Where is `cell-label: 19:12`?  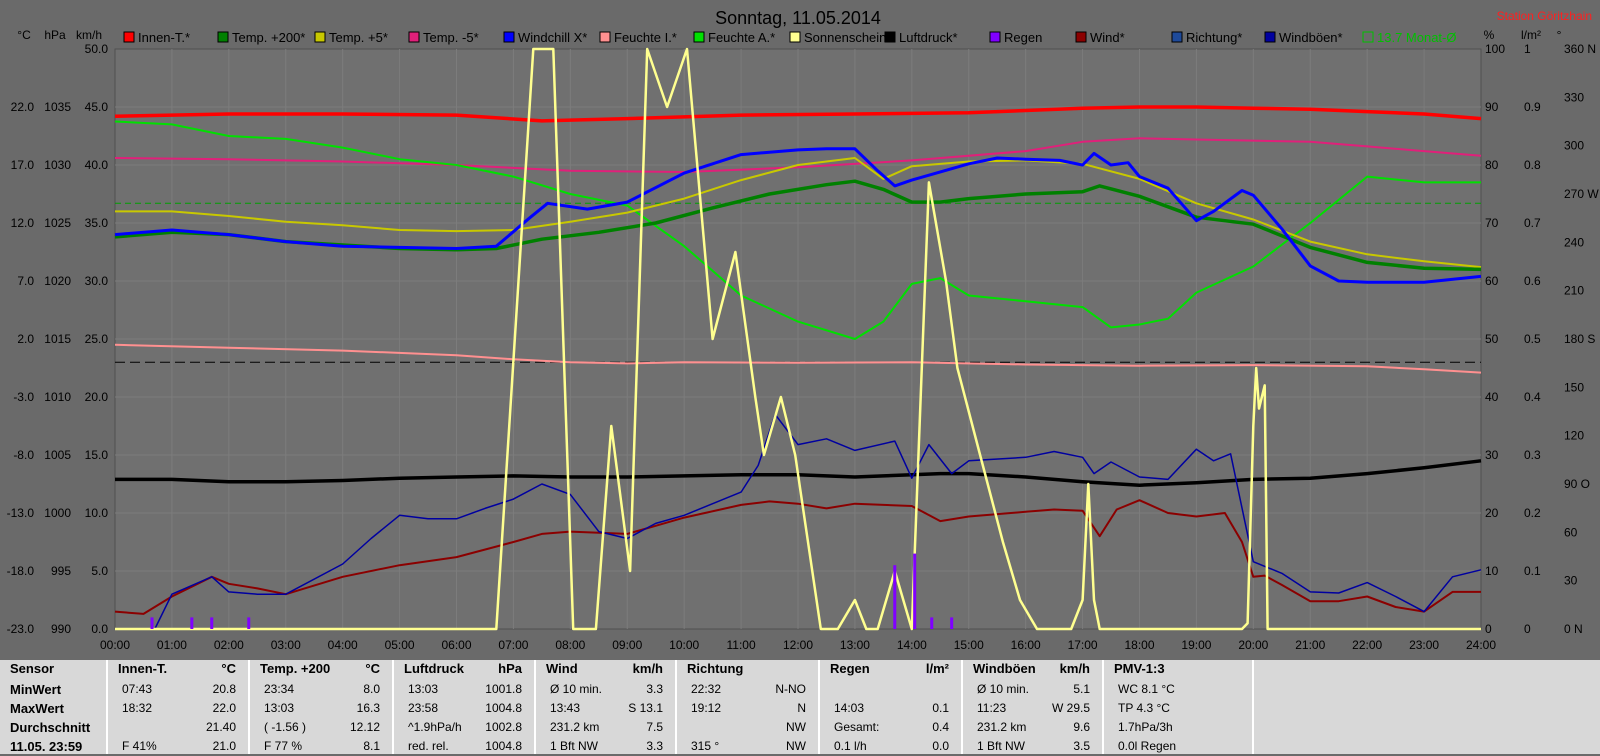
cell-label: 19:12 is located at coordinates (706, 708).